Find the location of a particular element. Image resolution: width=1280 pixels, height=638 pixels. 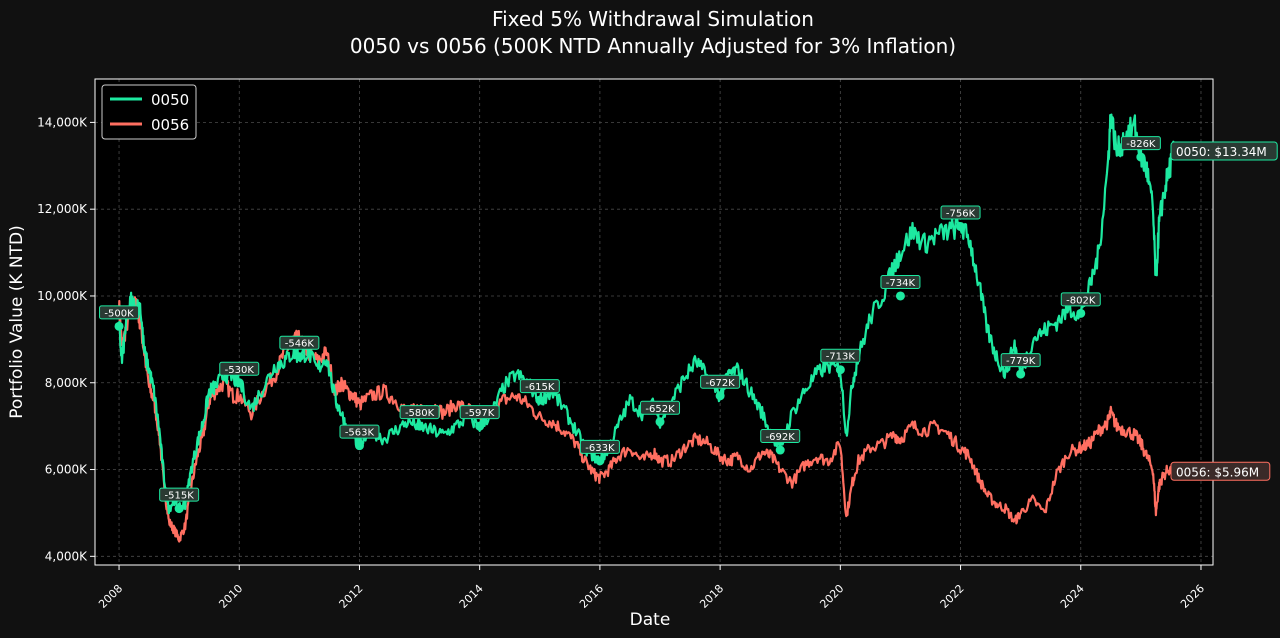

legend-label-0050: 0050 is located at coordinates (170, 100).